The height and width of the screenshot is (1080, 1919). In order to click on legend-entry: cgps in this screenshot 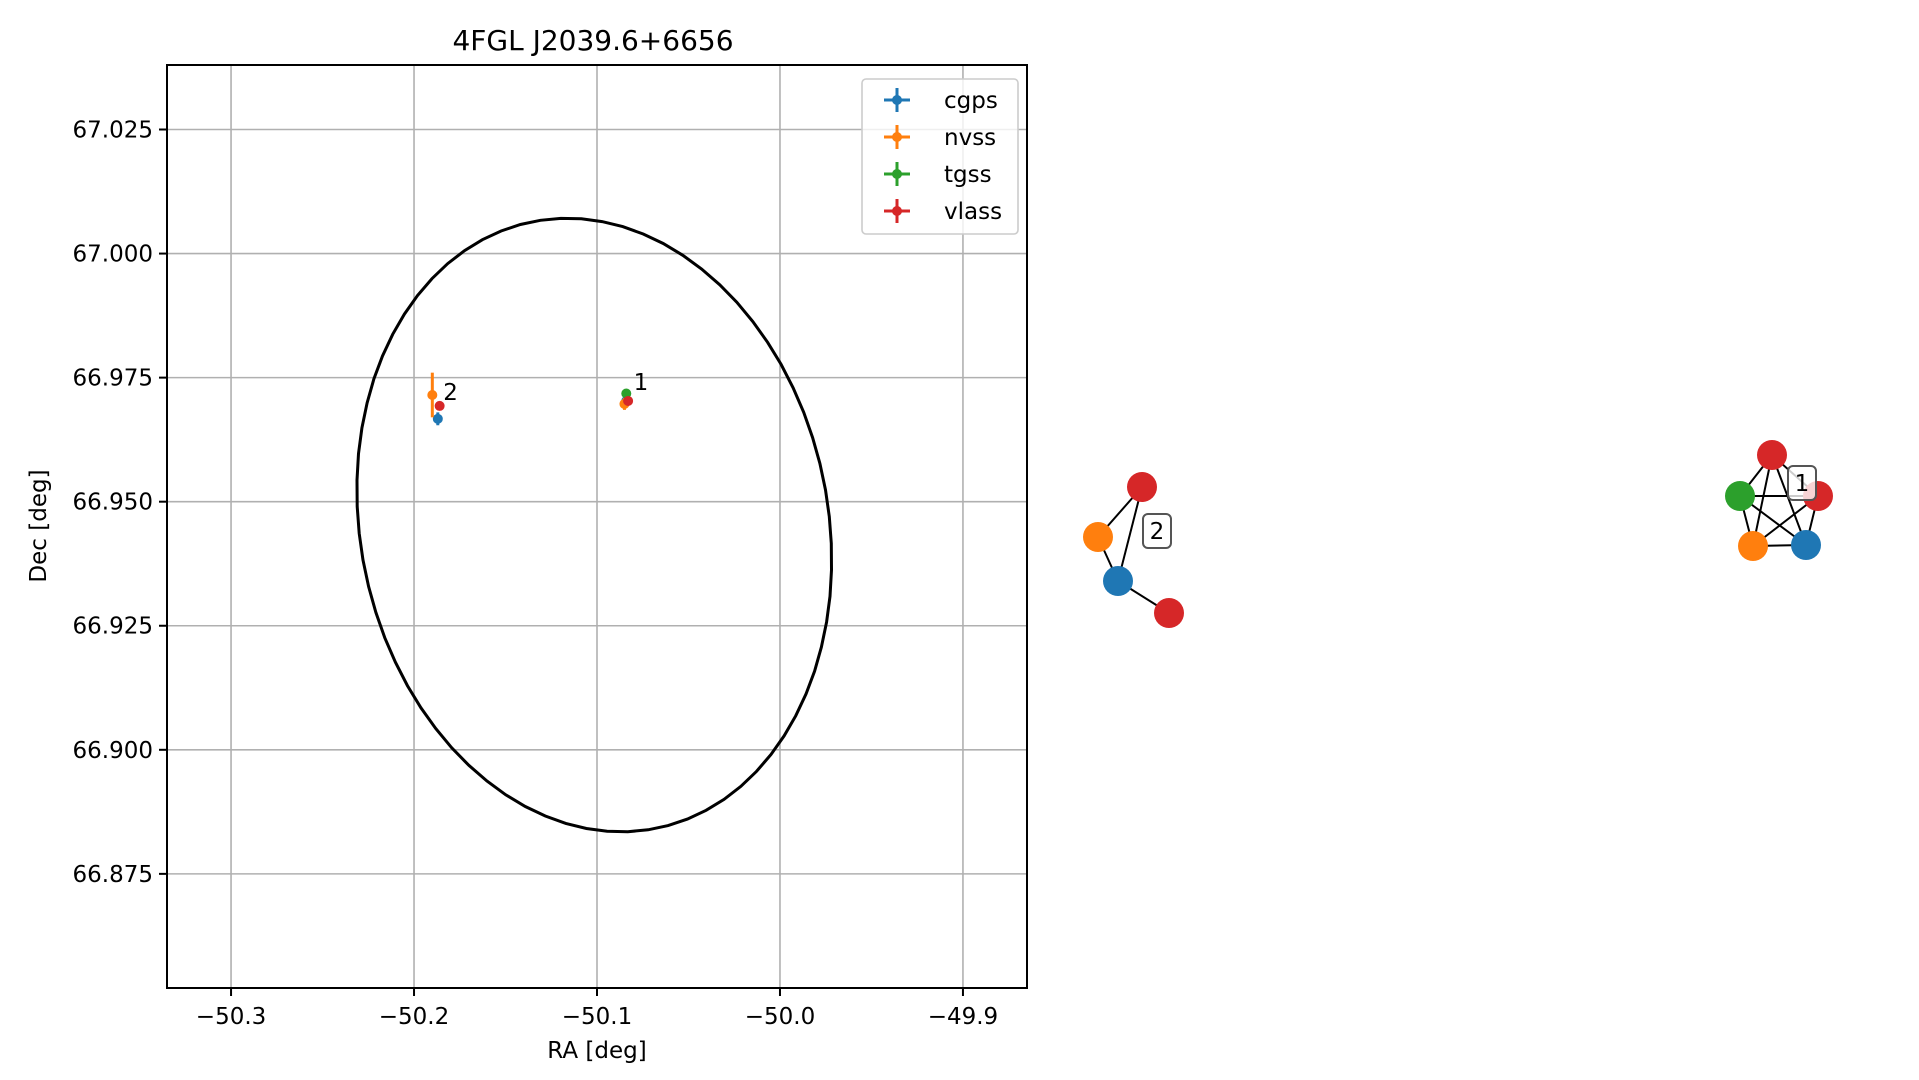, I will do `click(941, 101)`.